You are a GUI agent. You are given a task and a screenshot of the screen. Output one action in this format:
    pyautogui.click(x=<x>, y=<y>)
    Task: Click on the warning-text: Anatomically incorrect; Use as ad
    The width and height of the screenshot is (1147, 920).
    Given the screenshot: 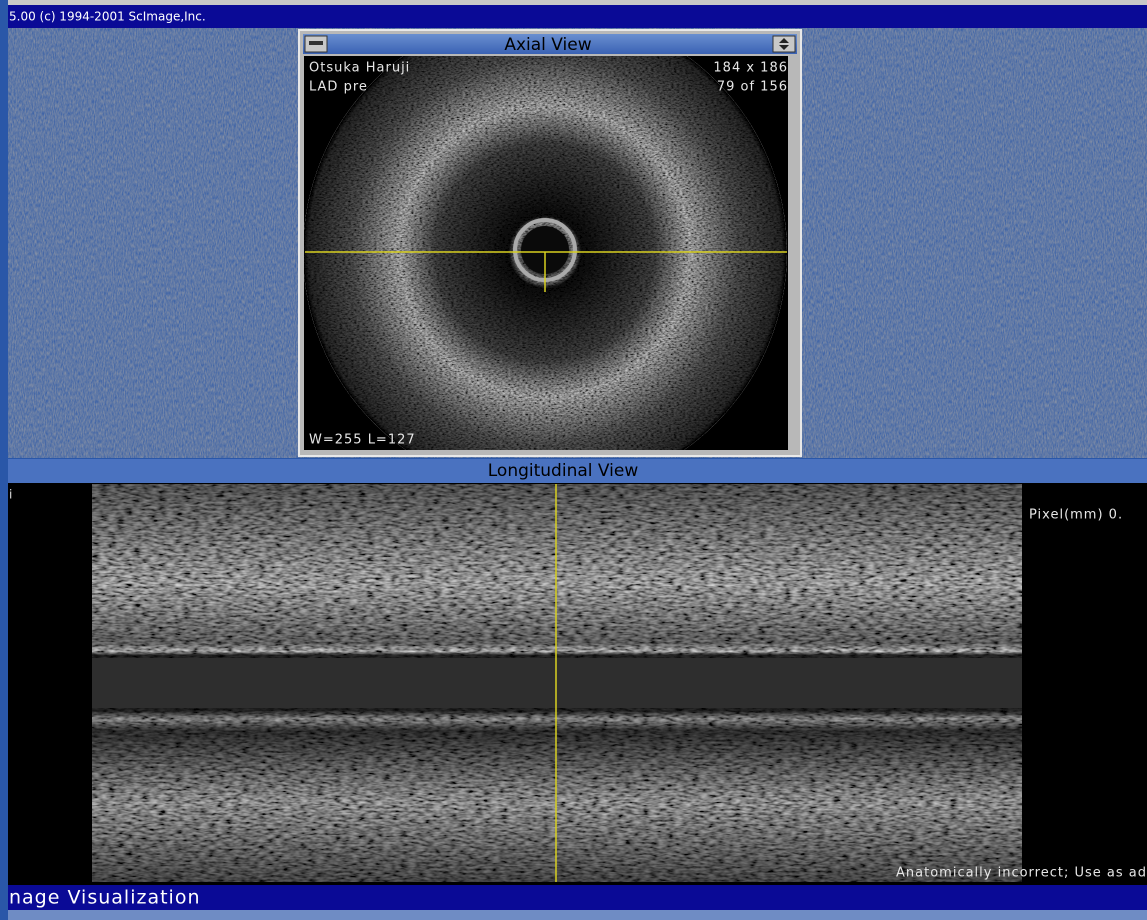 What is the action you would take?
    pyautogui.click(x=1021, y=873)
    